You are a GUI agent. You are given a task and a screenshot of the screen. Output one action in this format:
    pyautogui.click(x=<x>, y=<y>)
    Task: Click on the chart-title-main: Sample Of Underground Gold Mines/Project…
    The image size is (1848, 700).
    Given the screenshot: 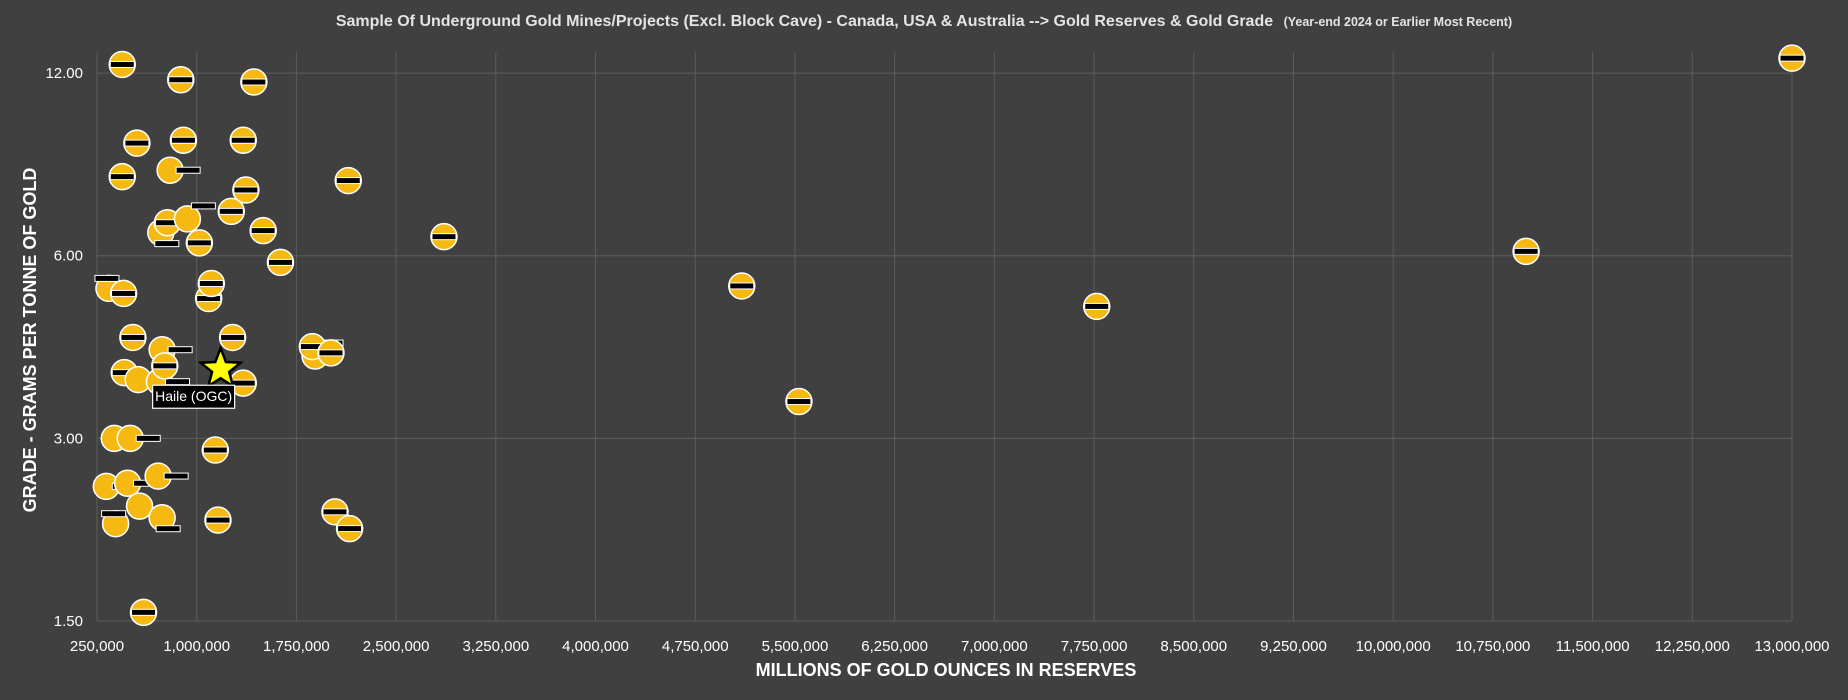 What is the action you would take?
    pyautogui.click(x=804, y=21)
    